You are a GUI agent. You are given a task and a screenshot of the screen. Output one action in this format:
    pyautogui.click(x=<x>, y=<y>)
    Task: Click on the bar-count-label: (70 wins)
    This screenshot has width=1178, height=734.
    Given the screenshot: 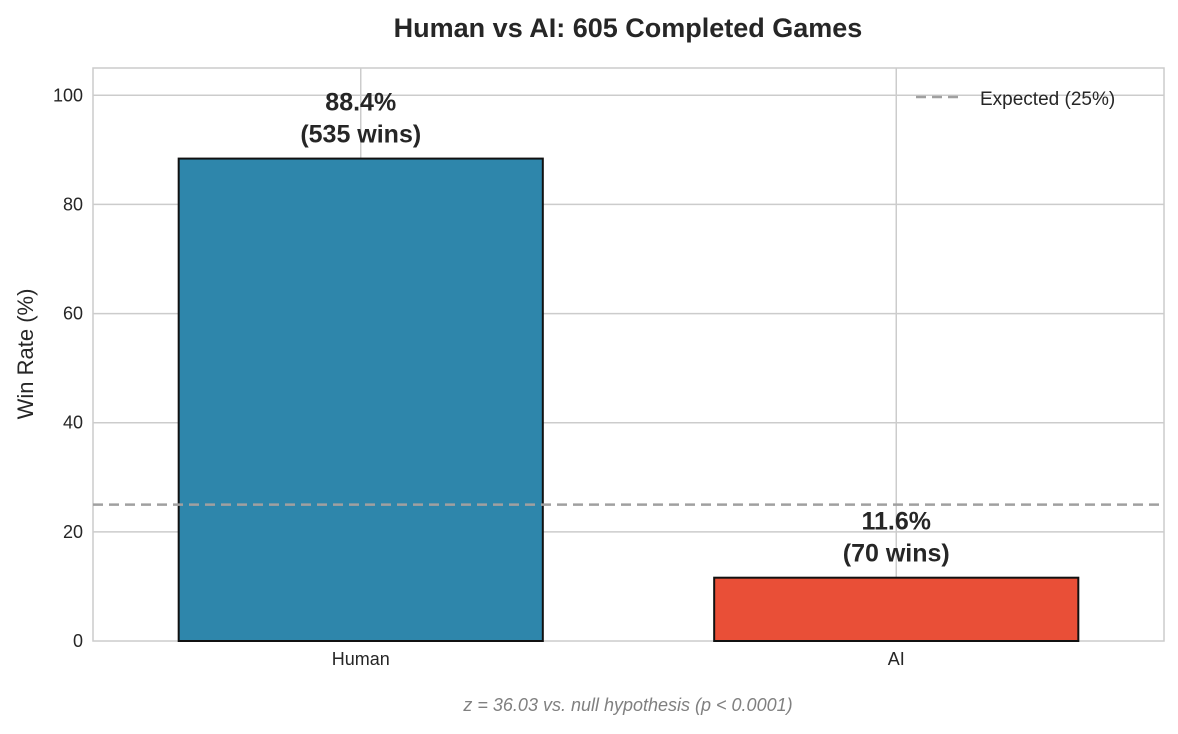 What is the action you would take?
    pyautogui.click(x=896, y=554)
    